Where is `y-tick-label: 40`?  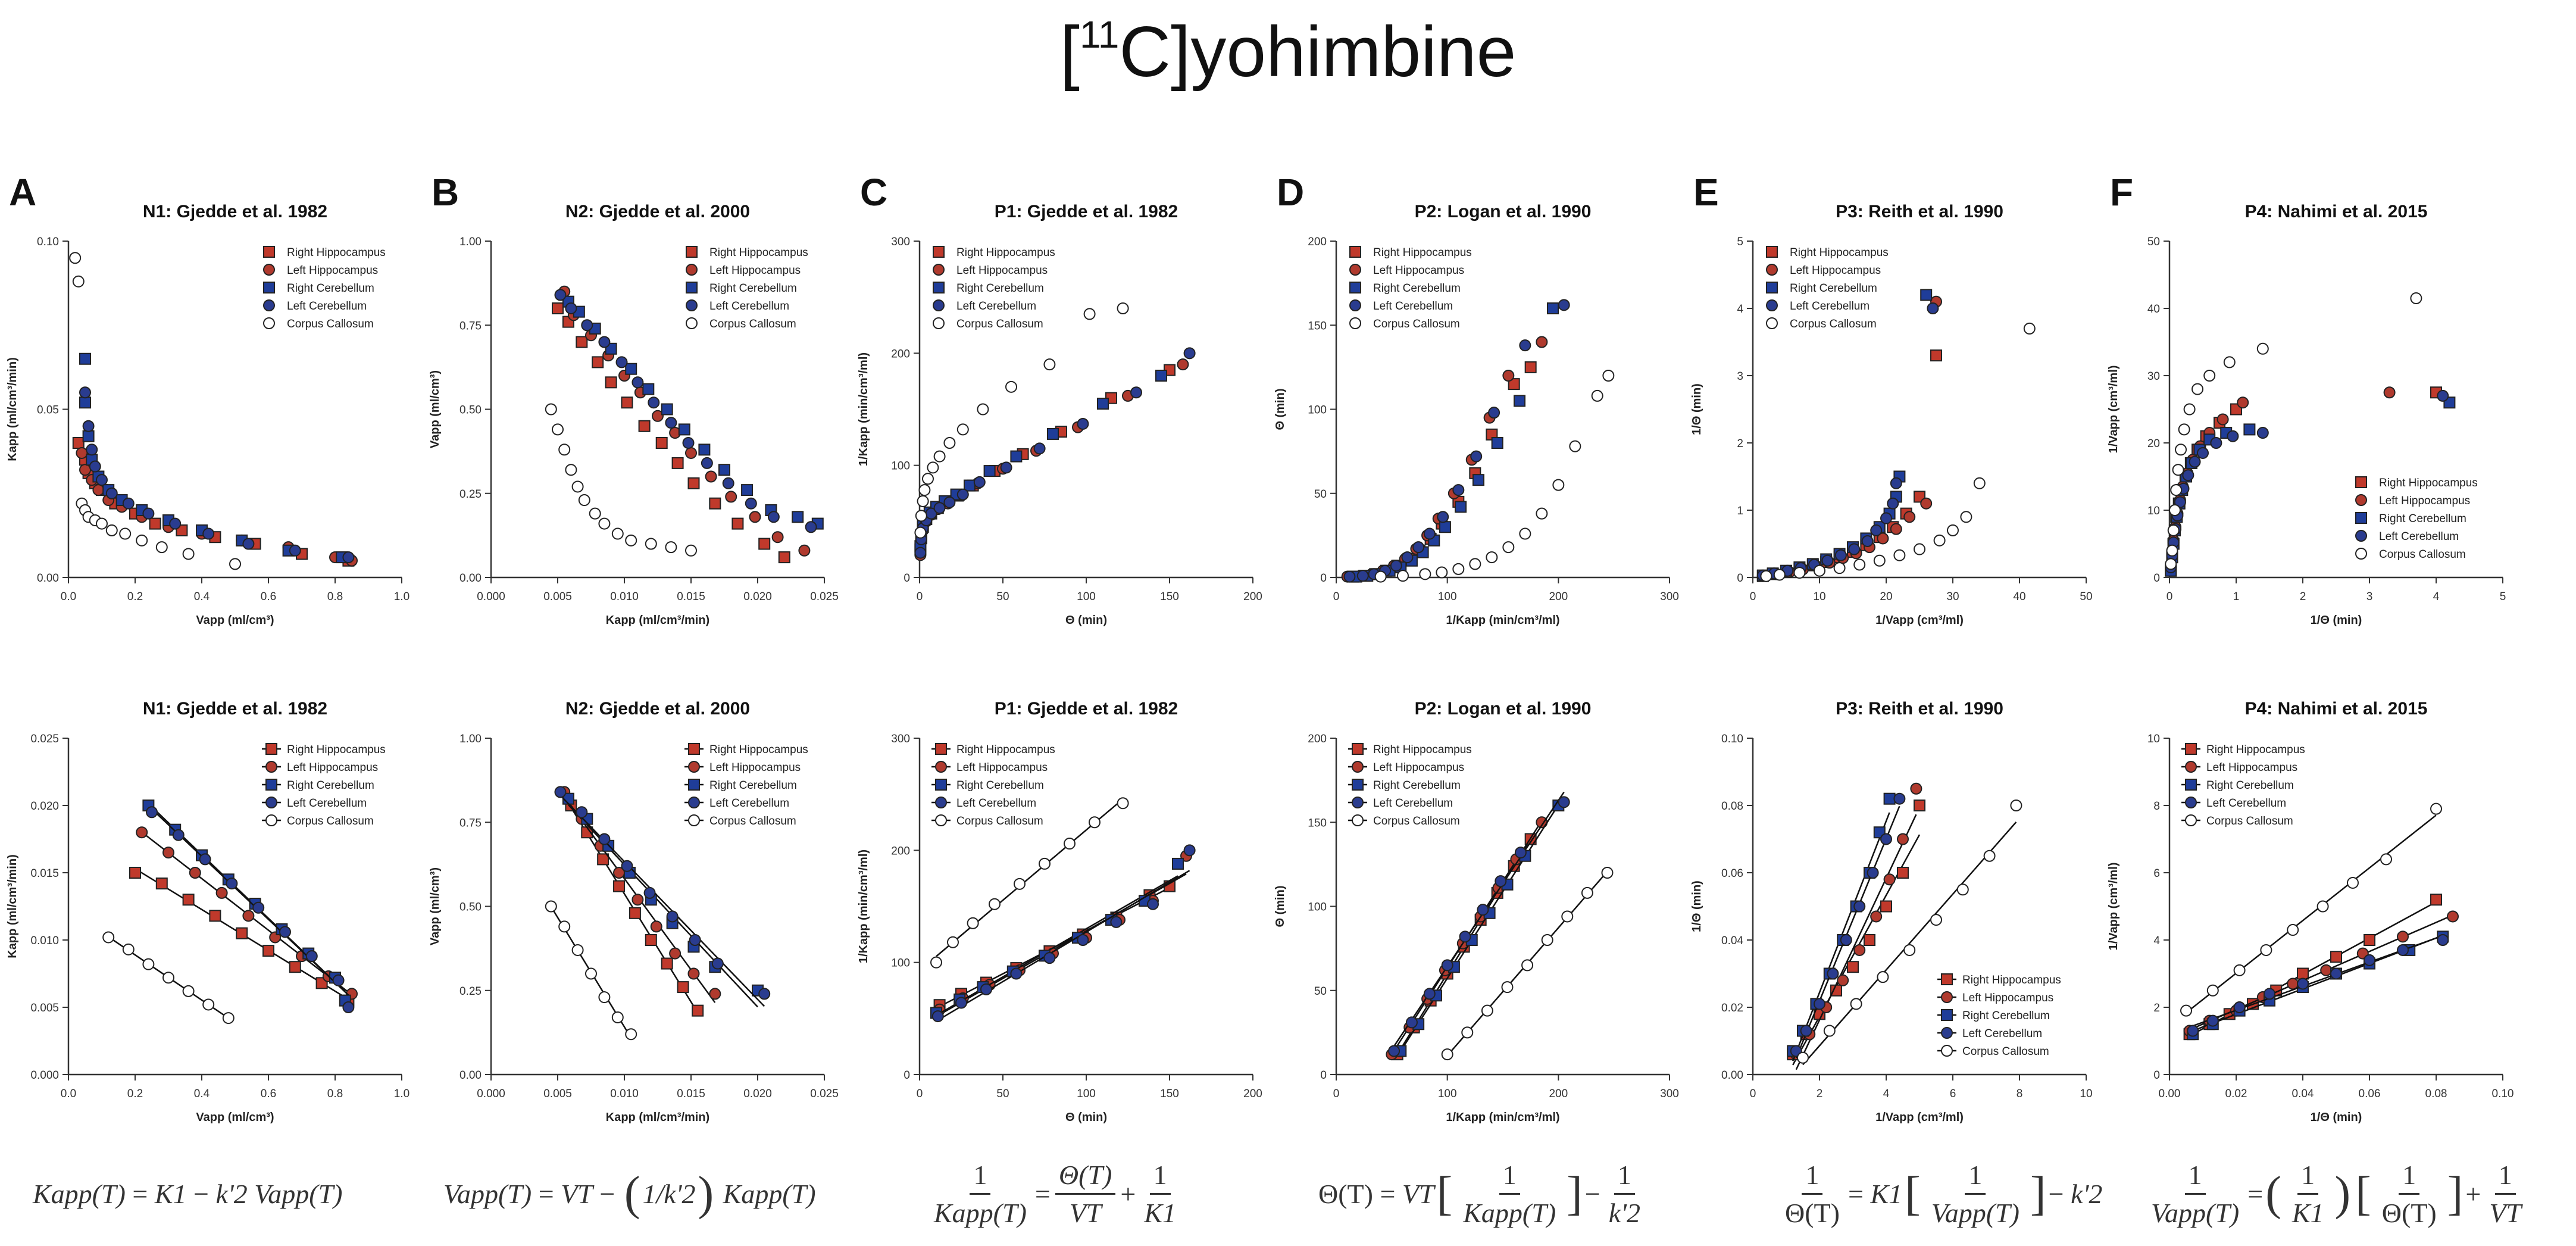
y-tick-label: 40 is located at coordinates (2153, 310).